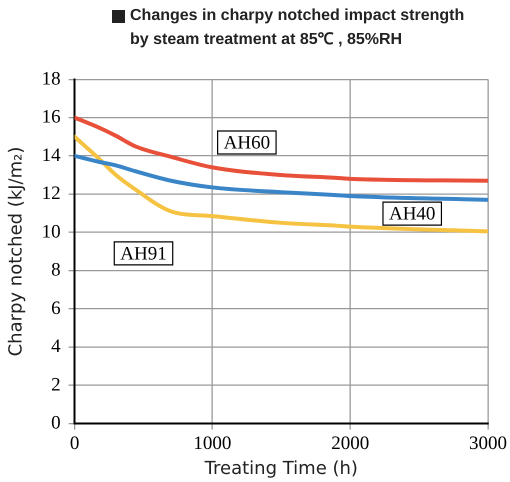  What do you see at coordinates (51, 117) in the screenshot?
I see `y-tick-label: 16` at bounding box center [51, 117].